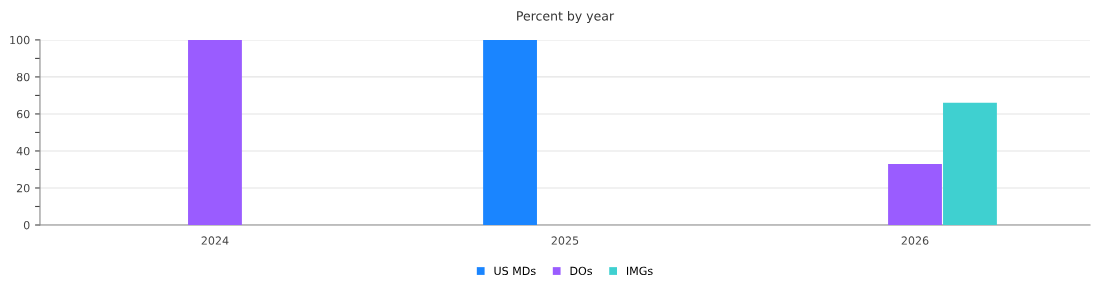 The height and width of the screenshot is (300, 1110). I want to click on x-tick-label: 2026, so click(915, 240).